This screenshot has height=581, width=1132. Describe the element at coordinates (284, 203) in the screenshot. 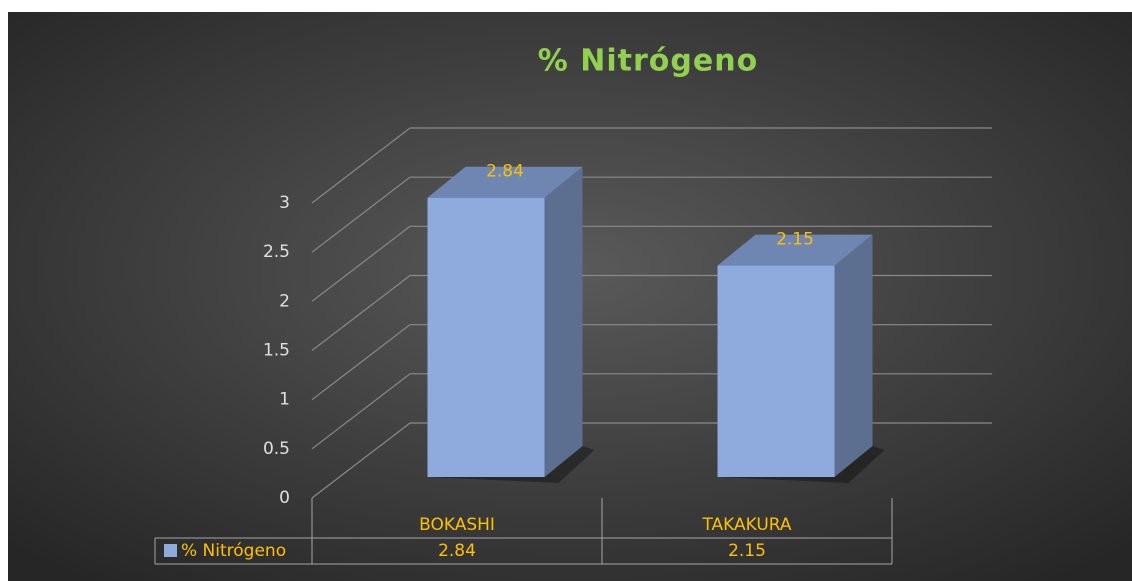

I see `y-tick-label: 3` at that location.